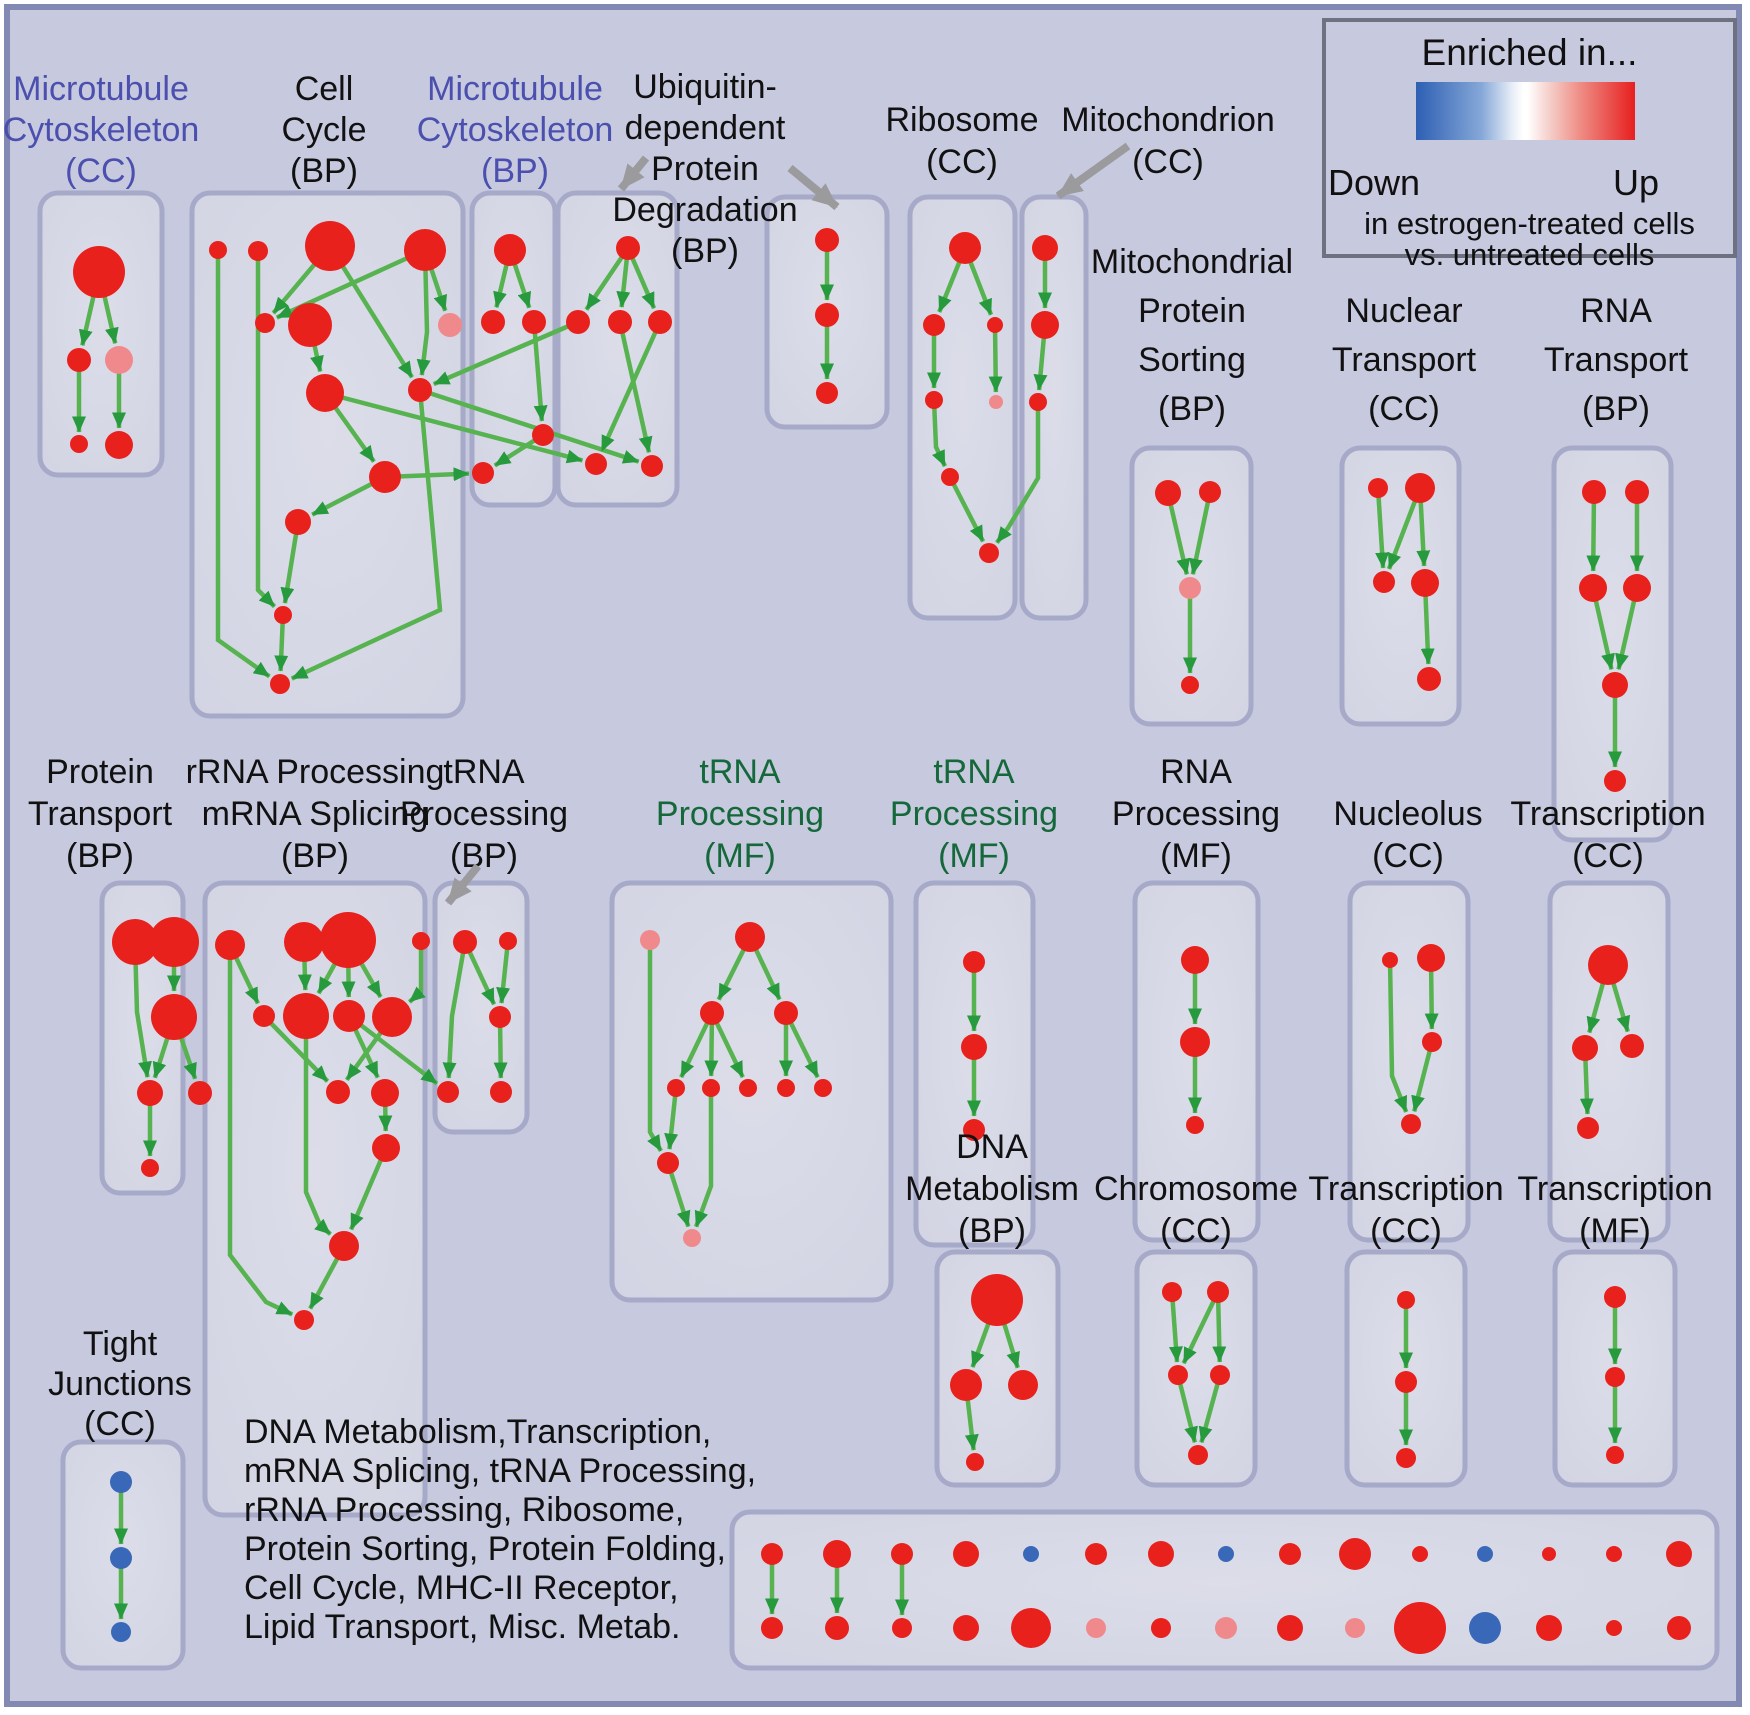  Describe the element at coordinates (393, 1050) in the screenshot. I see `edge-rrna.s3-tbp.u` at that location.